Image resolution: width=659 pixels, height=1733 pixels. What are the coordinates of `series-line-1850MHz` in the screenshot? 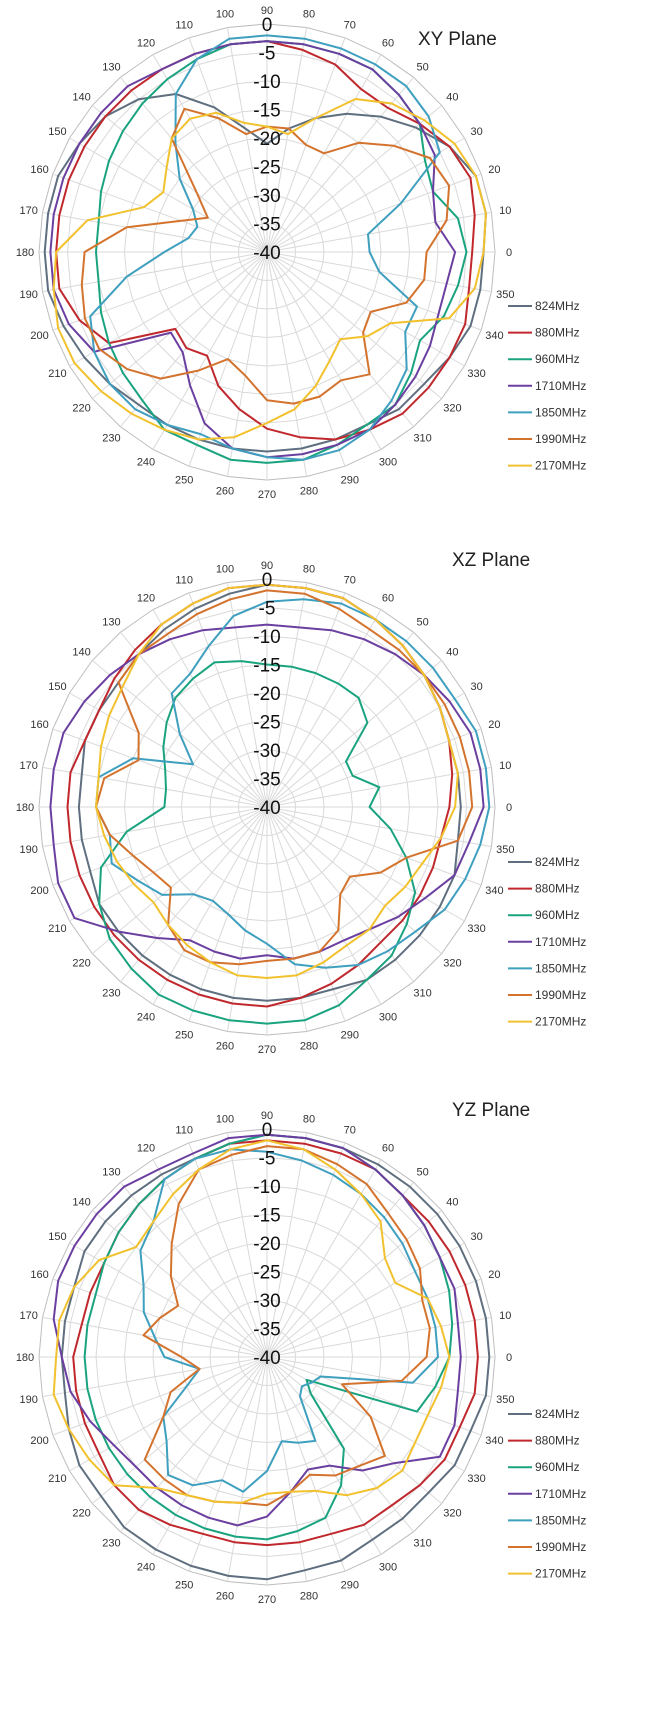 It's located at (293, 783).